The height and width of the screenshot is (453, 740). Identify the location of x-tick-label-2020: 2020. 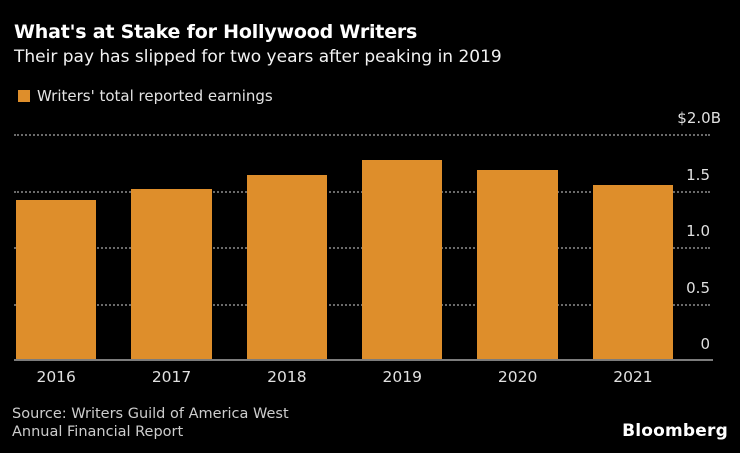
(517, 377).